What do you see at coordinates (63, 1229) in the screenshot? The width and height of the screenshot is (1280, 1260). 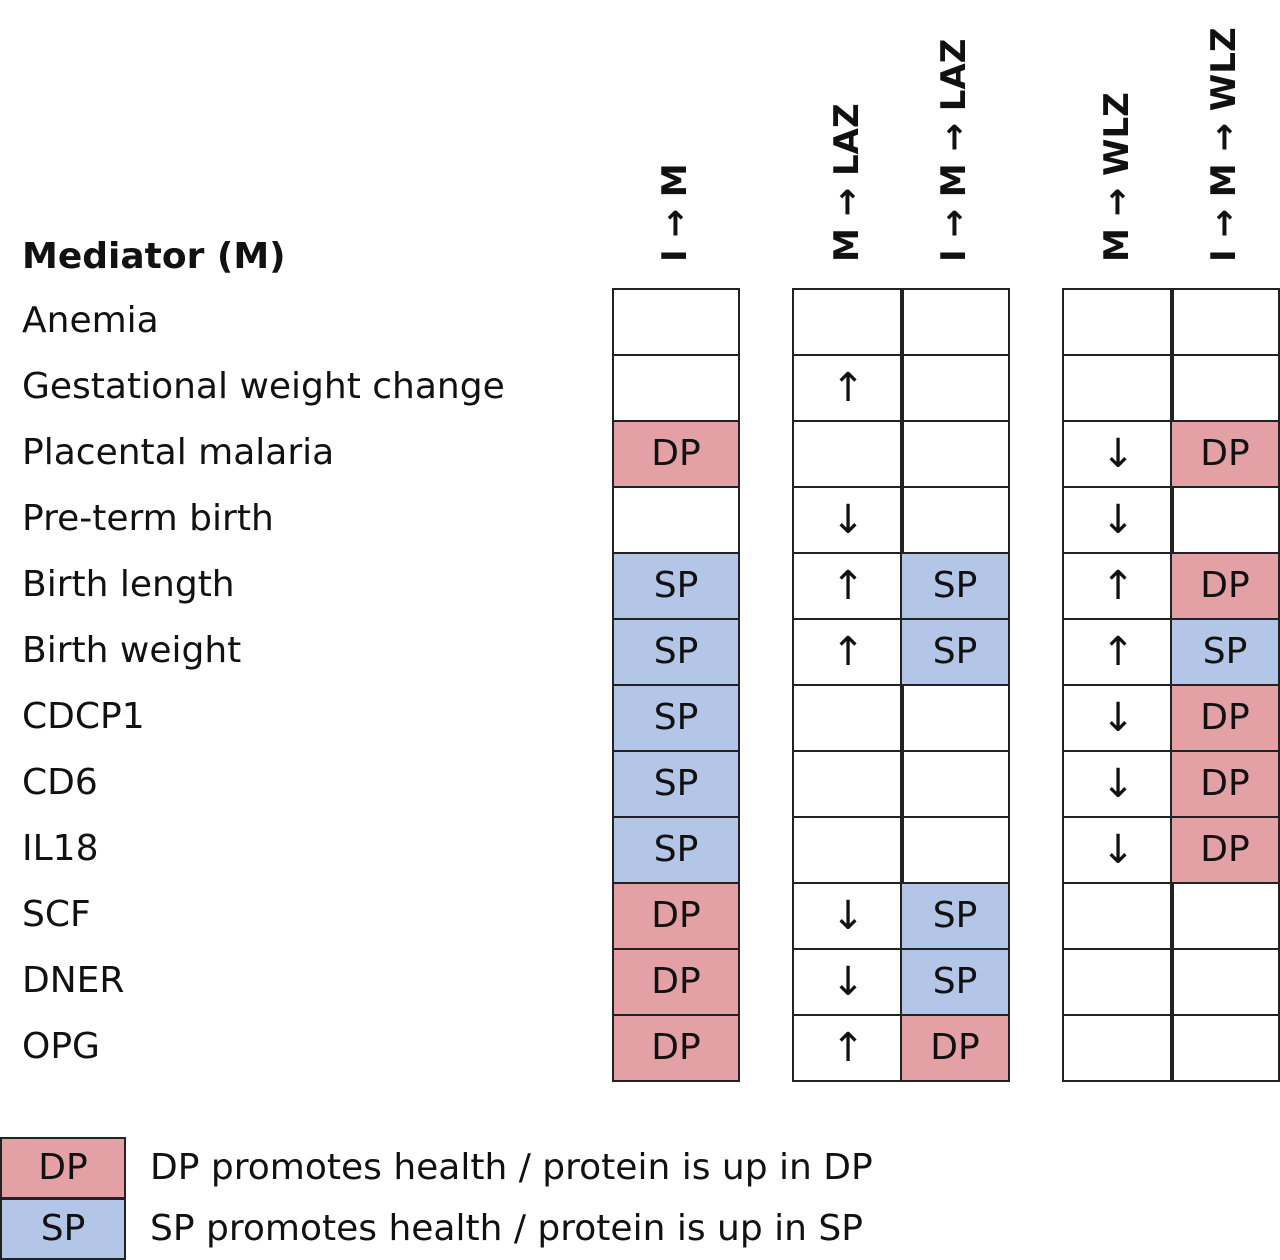 I see `legend-swatch-sp: SP` at bounding box center [63, 1229].